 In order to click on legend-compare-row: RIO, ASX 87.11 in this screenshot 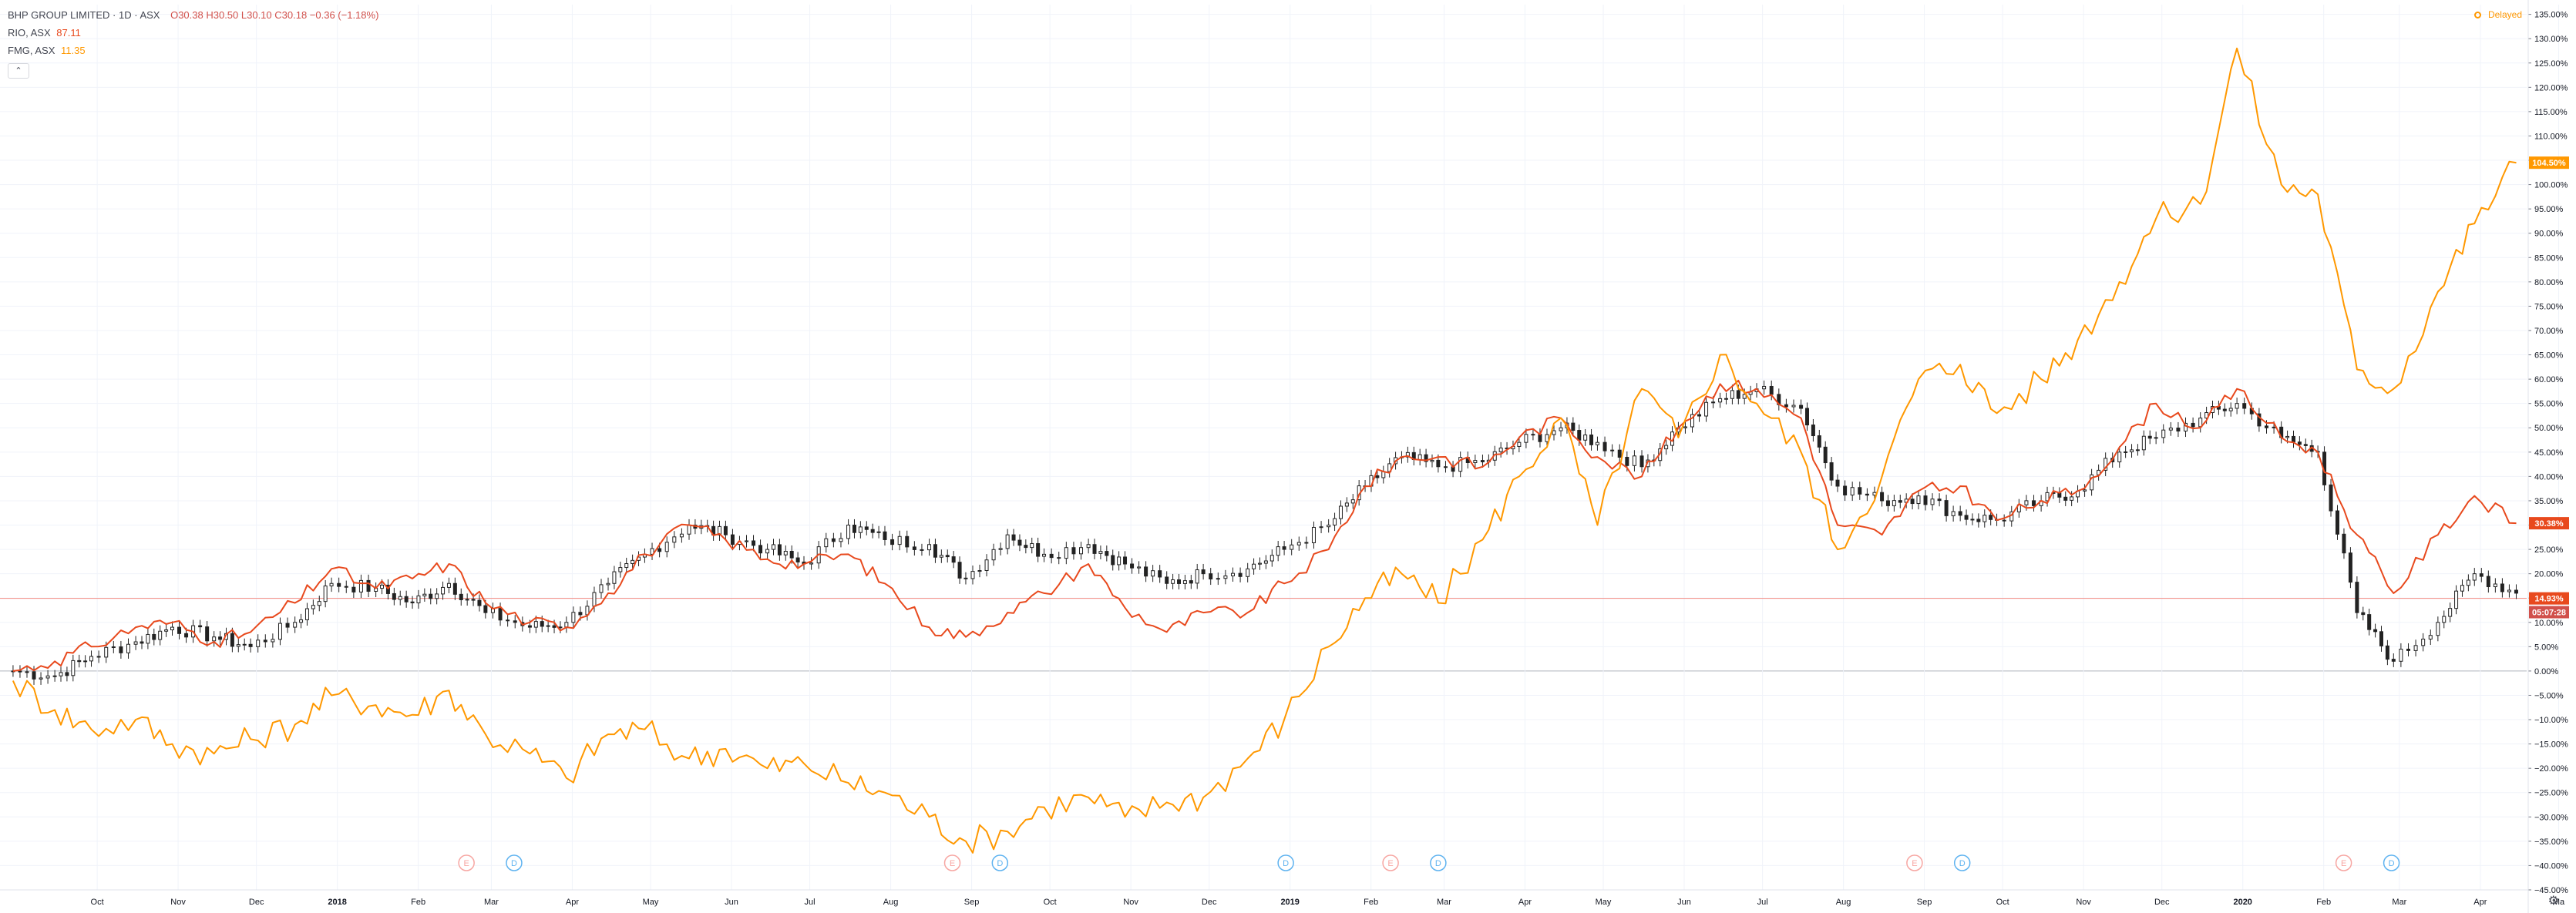, I will do `click(193, 33)`.